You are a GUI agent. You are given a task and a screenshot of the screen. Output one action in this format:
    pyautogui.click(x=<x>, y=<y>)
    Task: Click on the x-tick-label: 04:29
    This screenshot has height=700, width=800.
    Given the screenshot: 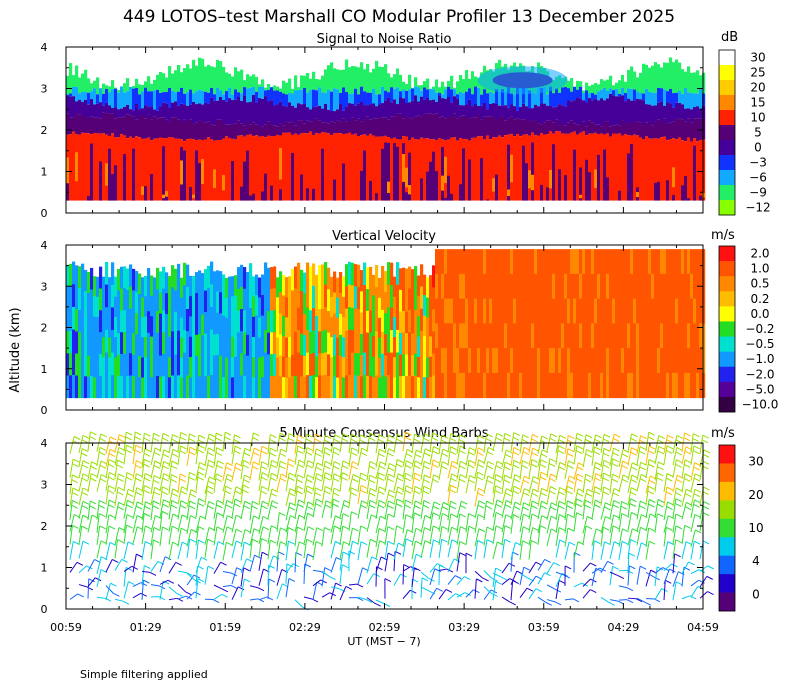 What is the action you would take?
    pyautogui.click(x=624, y=627)
    